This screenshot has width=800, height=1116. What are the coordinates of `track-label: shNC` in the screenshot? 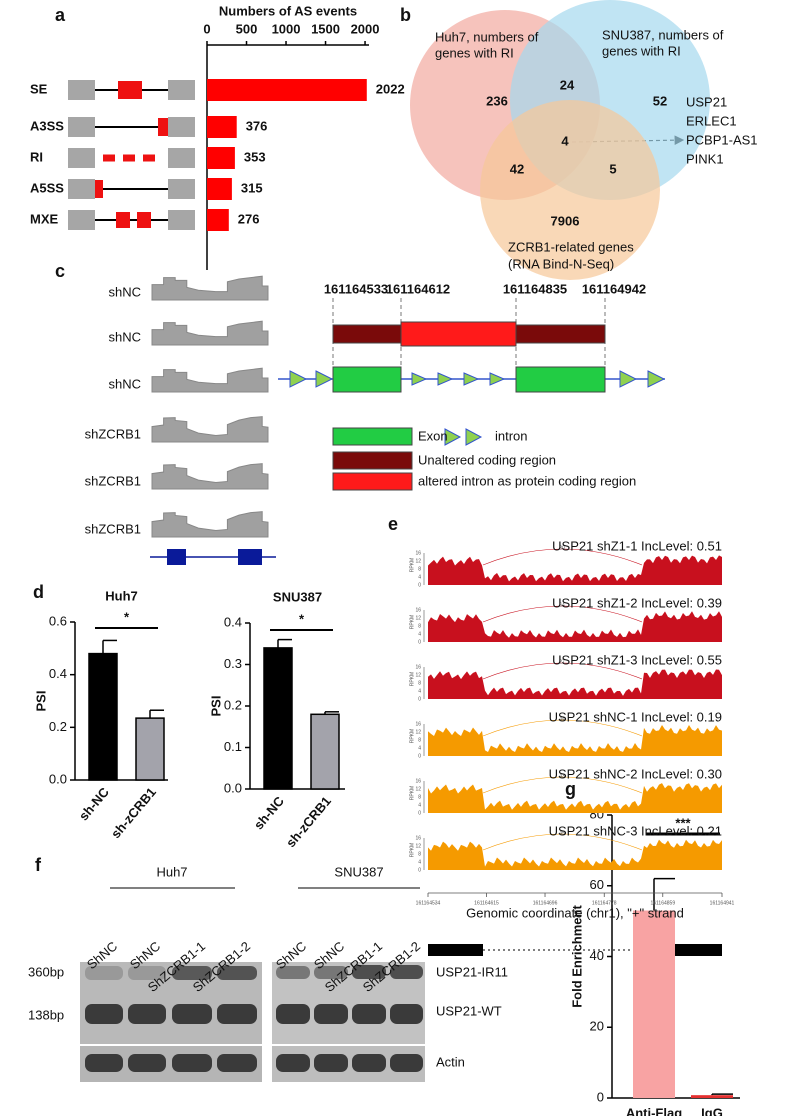 It's located at (124, 383).